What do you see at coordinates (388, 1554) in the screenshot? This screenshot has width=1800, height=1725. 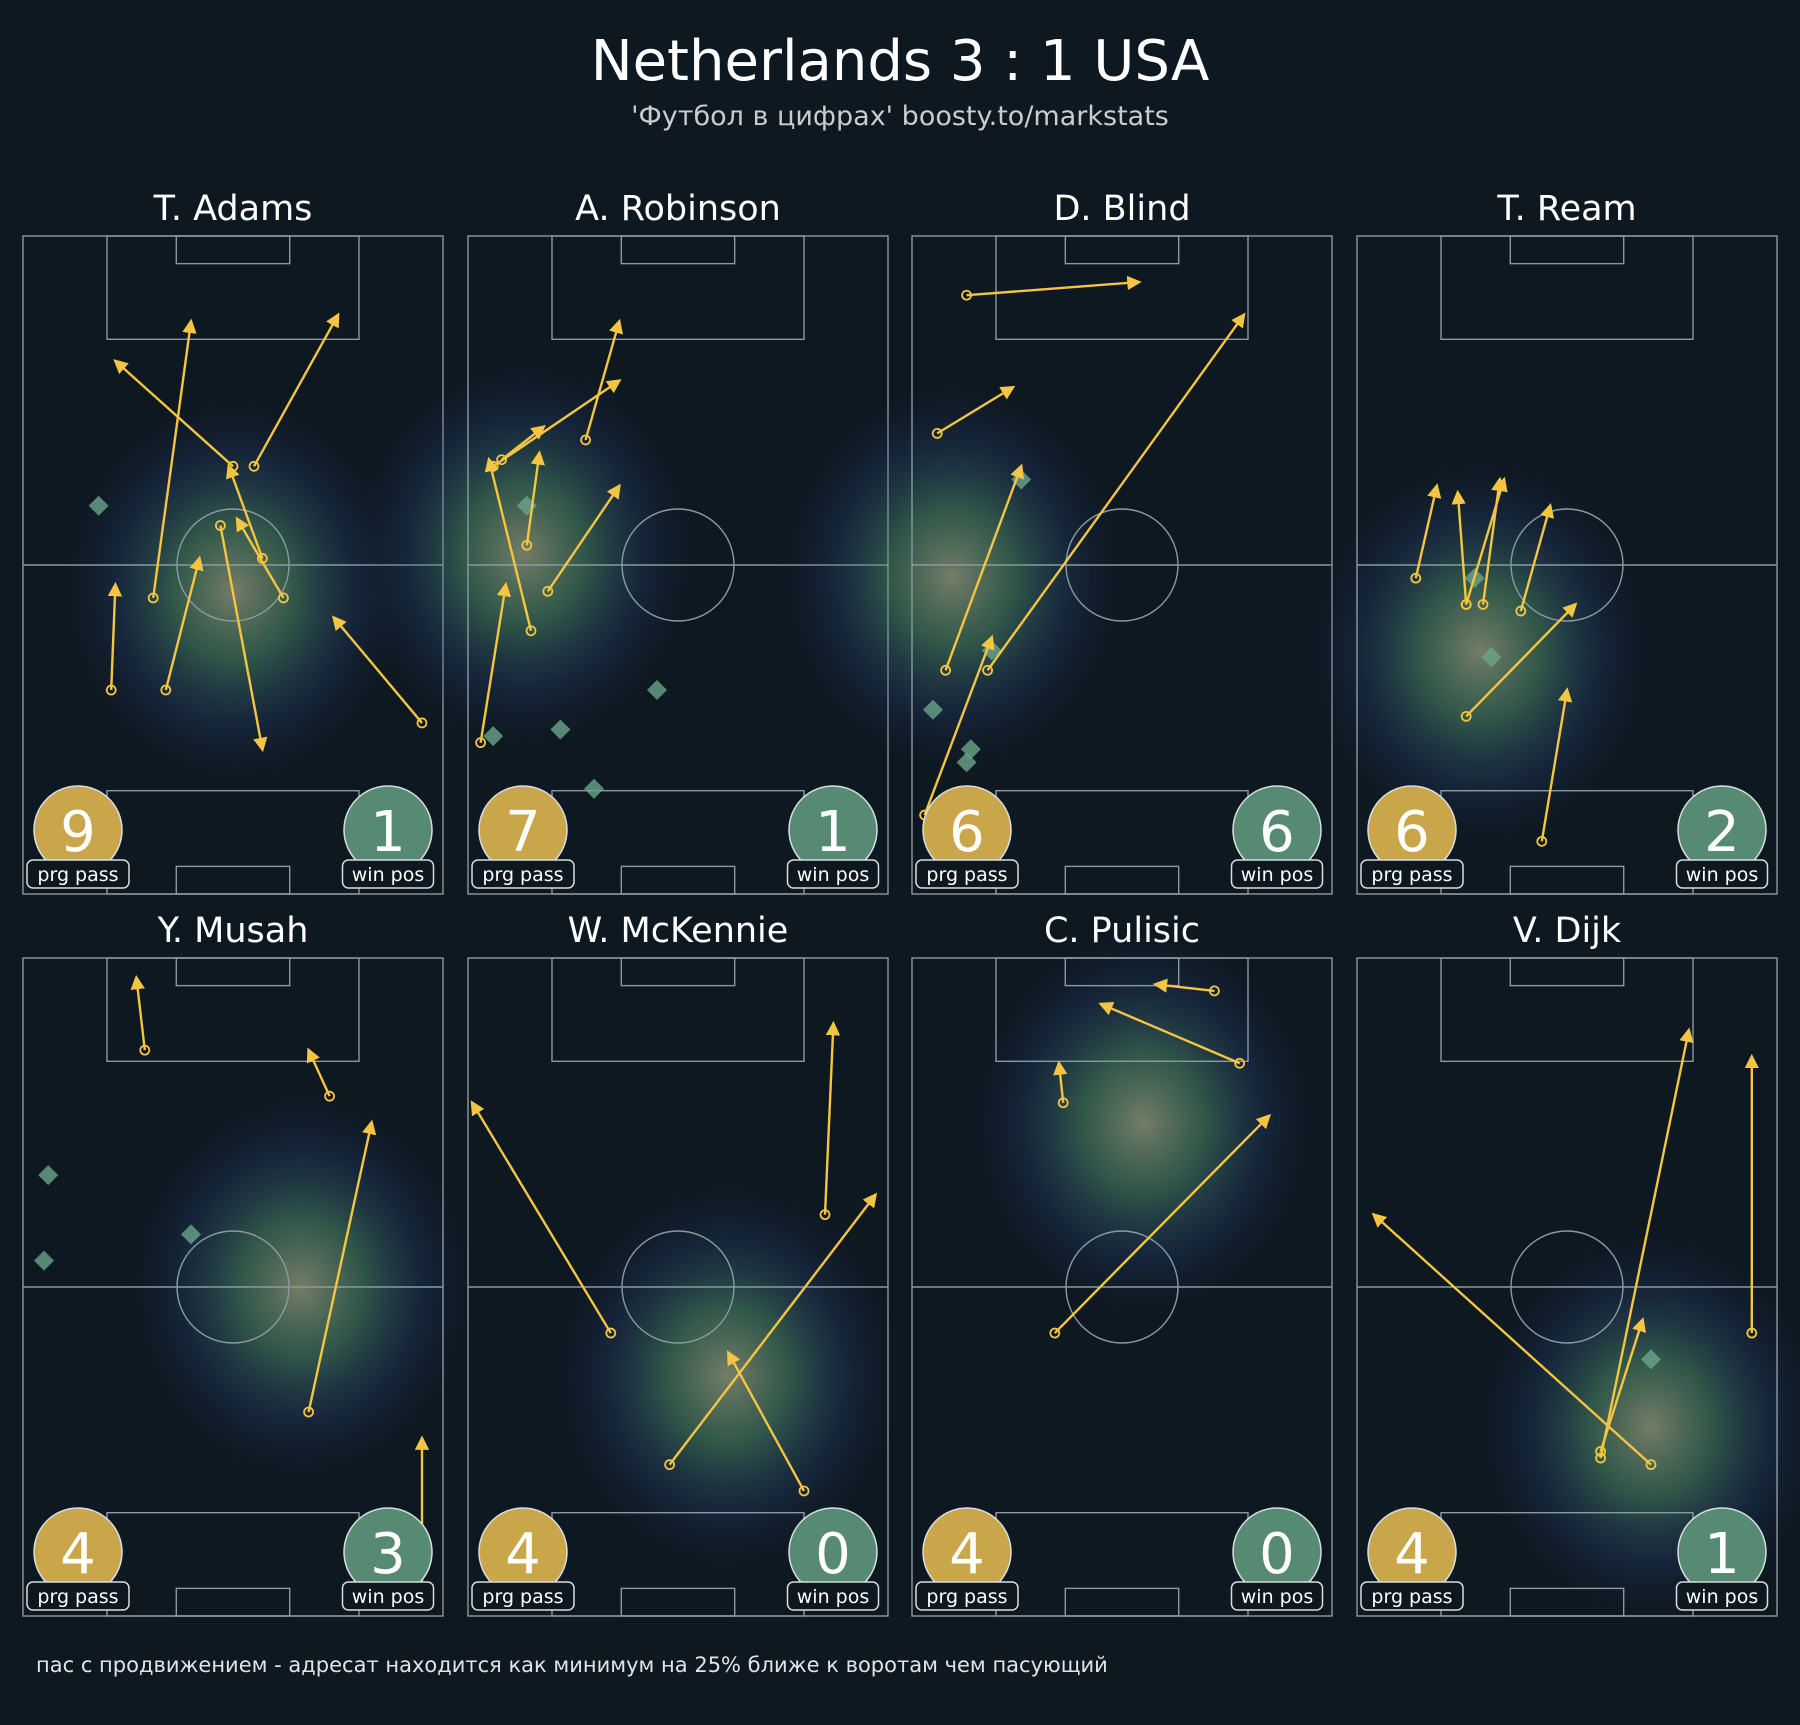 I see `win-pos-badge-value: 3` at bounding box center [388, 1554].